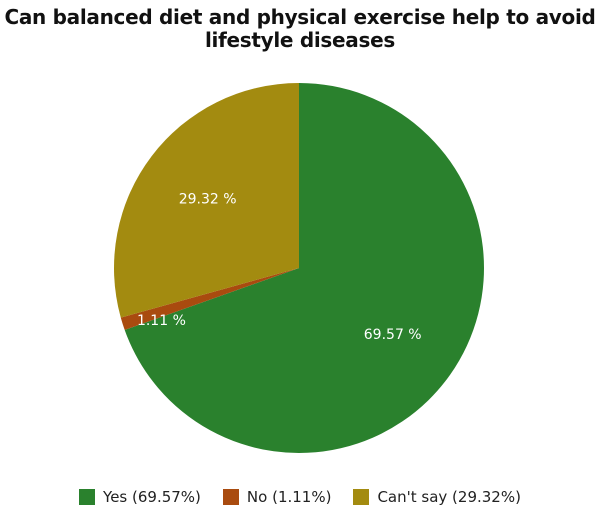 The image size is (600, 520). What do you see at coordinates (209, 299) in the screenshot?
I see `pie-slice-no` at bounding box center [209, 299].